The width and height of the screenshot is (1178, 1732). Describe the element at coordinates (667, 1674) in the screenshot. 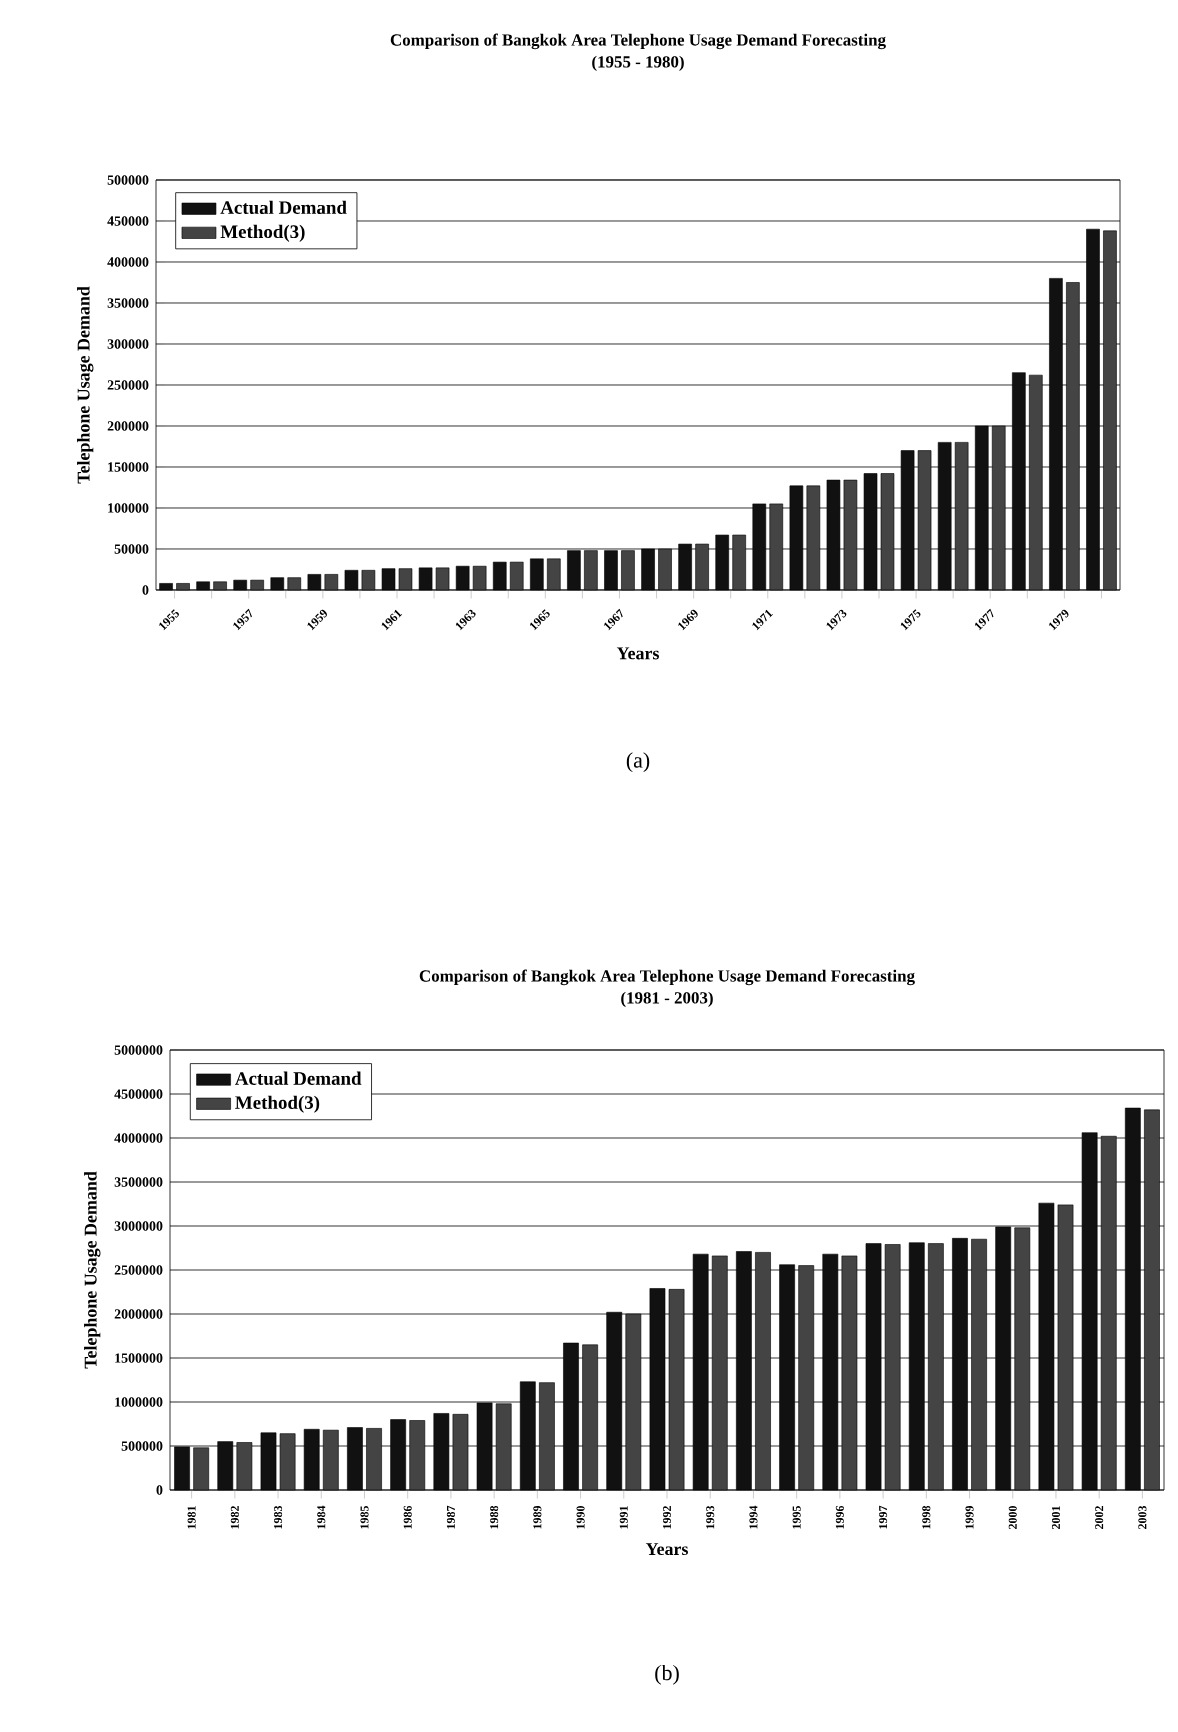

I see `text: (b)` at that location.